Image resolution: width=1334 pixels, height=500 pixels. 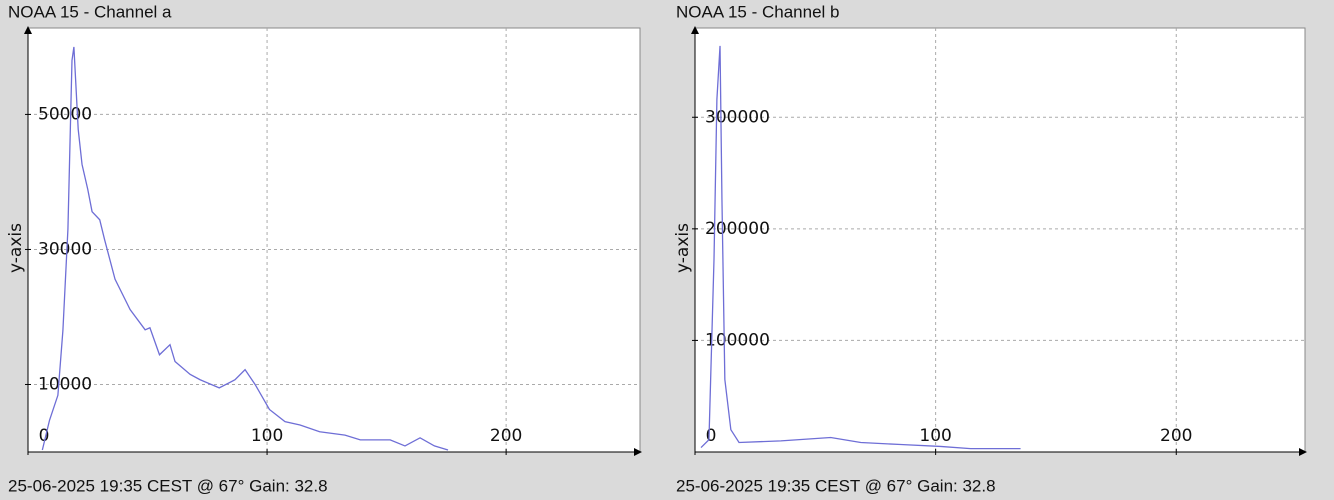 I want to click on chart-title: NOAA 15 - Channel b, so click(x=757, y=11).